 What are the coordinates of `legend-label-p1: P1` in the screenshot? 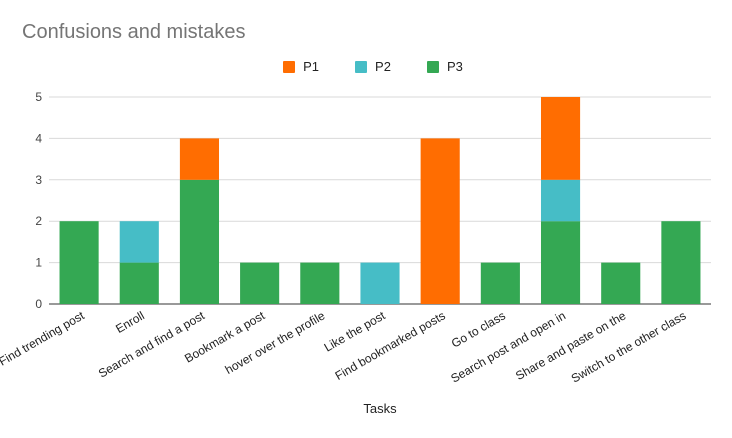 It's located at (311, 66).